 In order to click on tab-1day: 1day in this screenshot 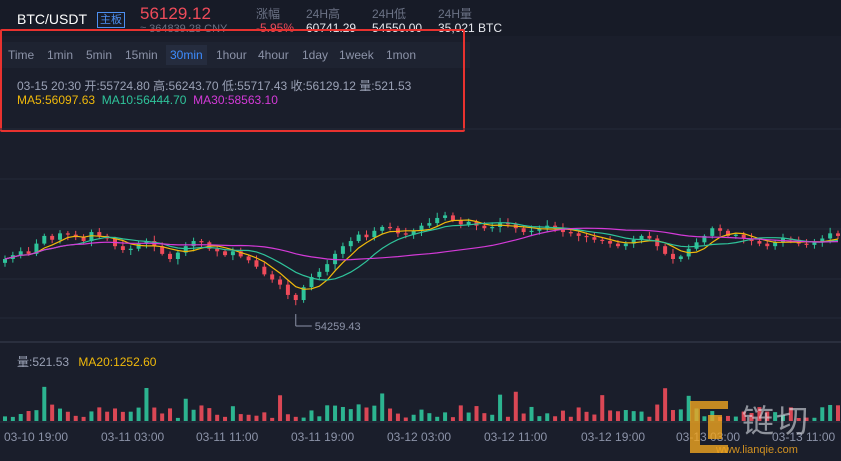, I will do `click(315, 55)`.